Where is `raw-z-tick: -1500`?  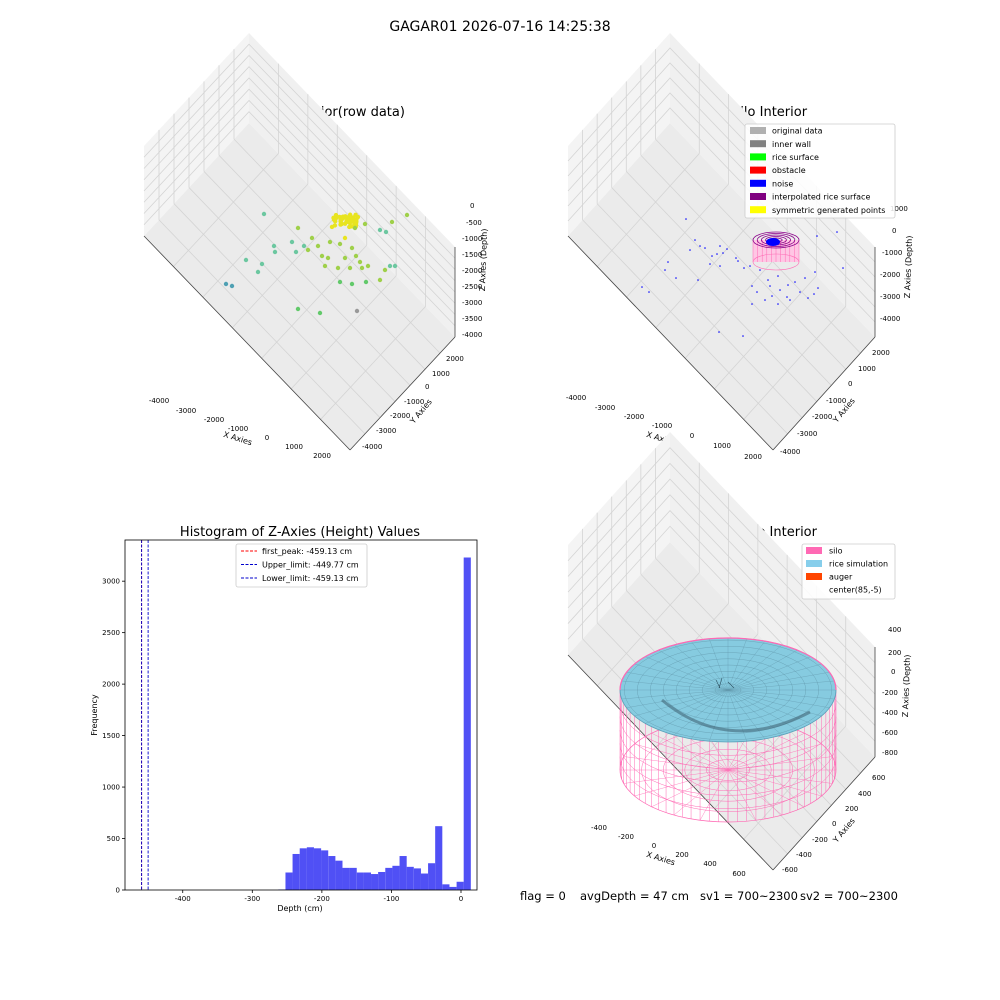
raw-z-tick: -1500 is located at coordinates (472, 255).